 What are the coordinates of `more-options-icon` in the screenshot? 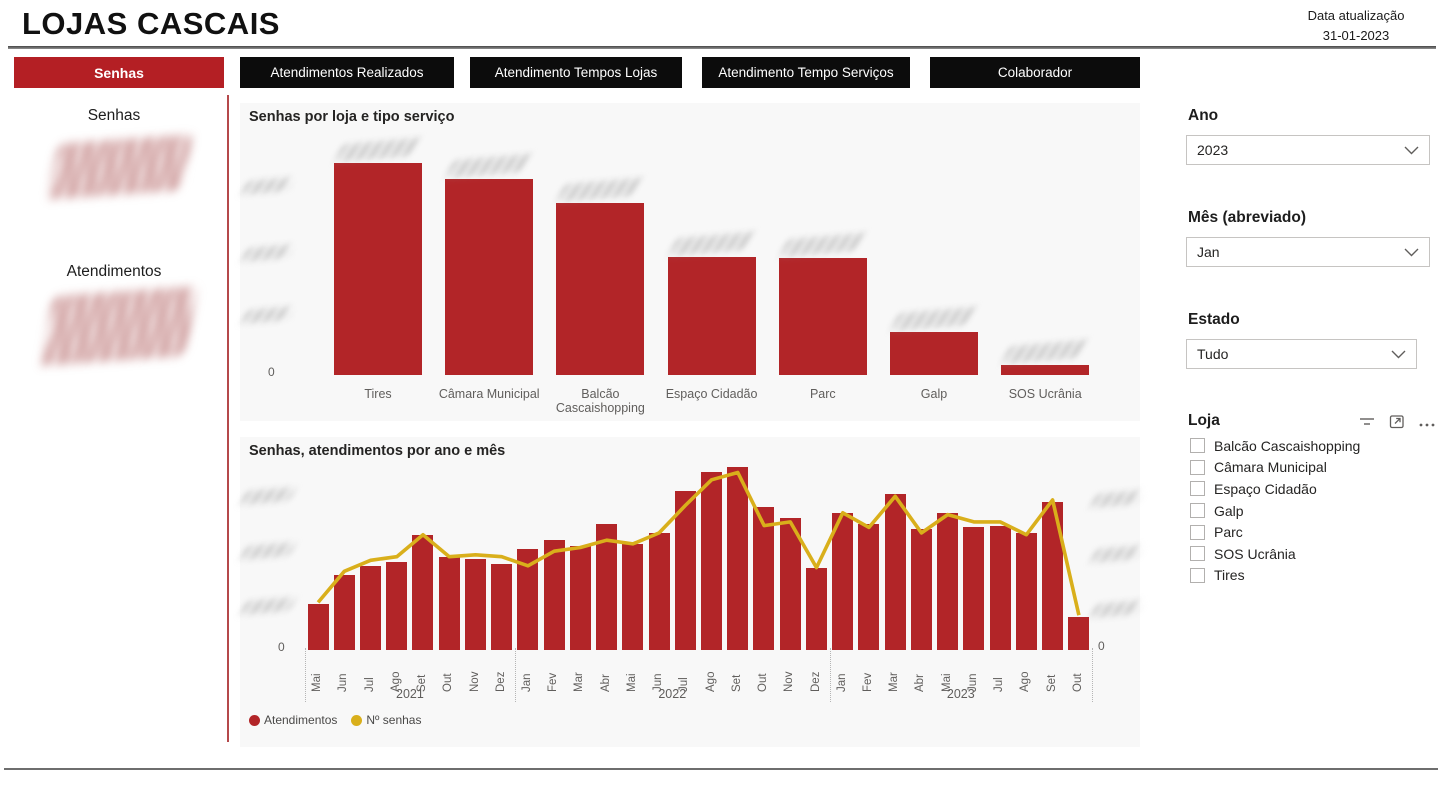 It's located at (1427, 424).